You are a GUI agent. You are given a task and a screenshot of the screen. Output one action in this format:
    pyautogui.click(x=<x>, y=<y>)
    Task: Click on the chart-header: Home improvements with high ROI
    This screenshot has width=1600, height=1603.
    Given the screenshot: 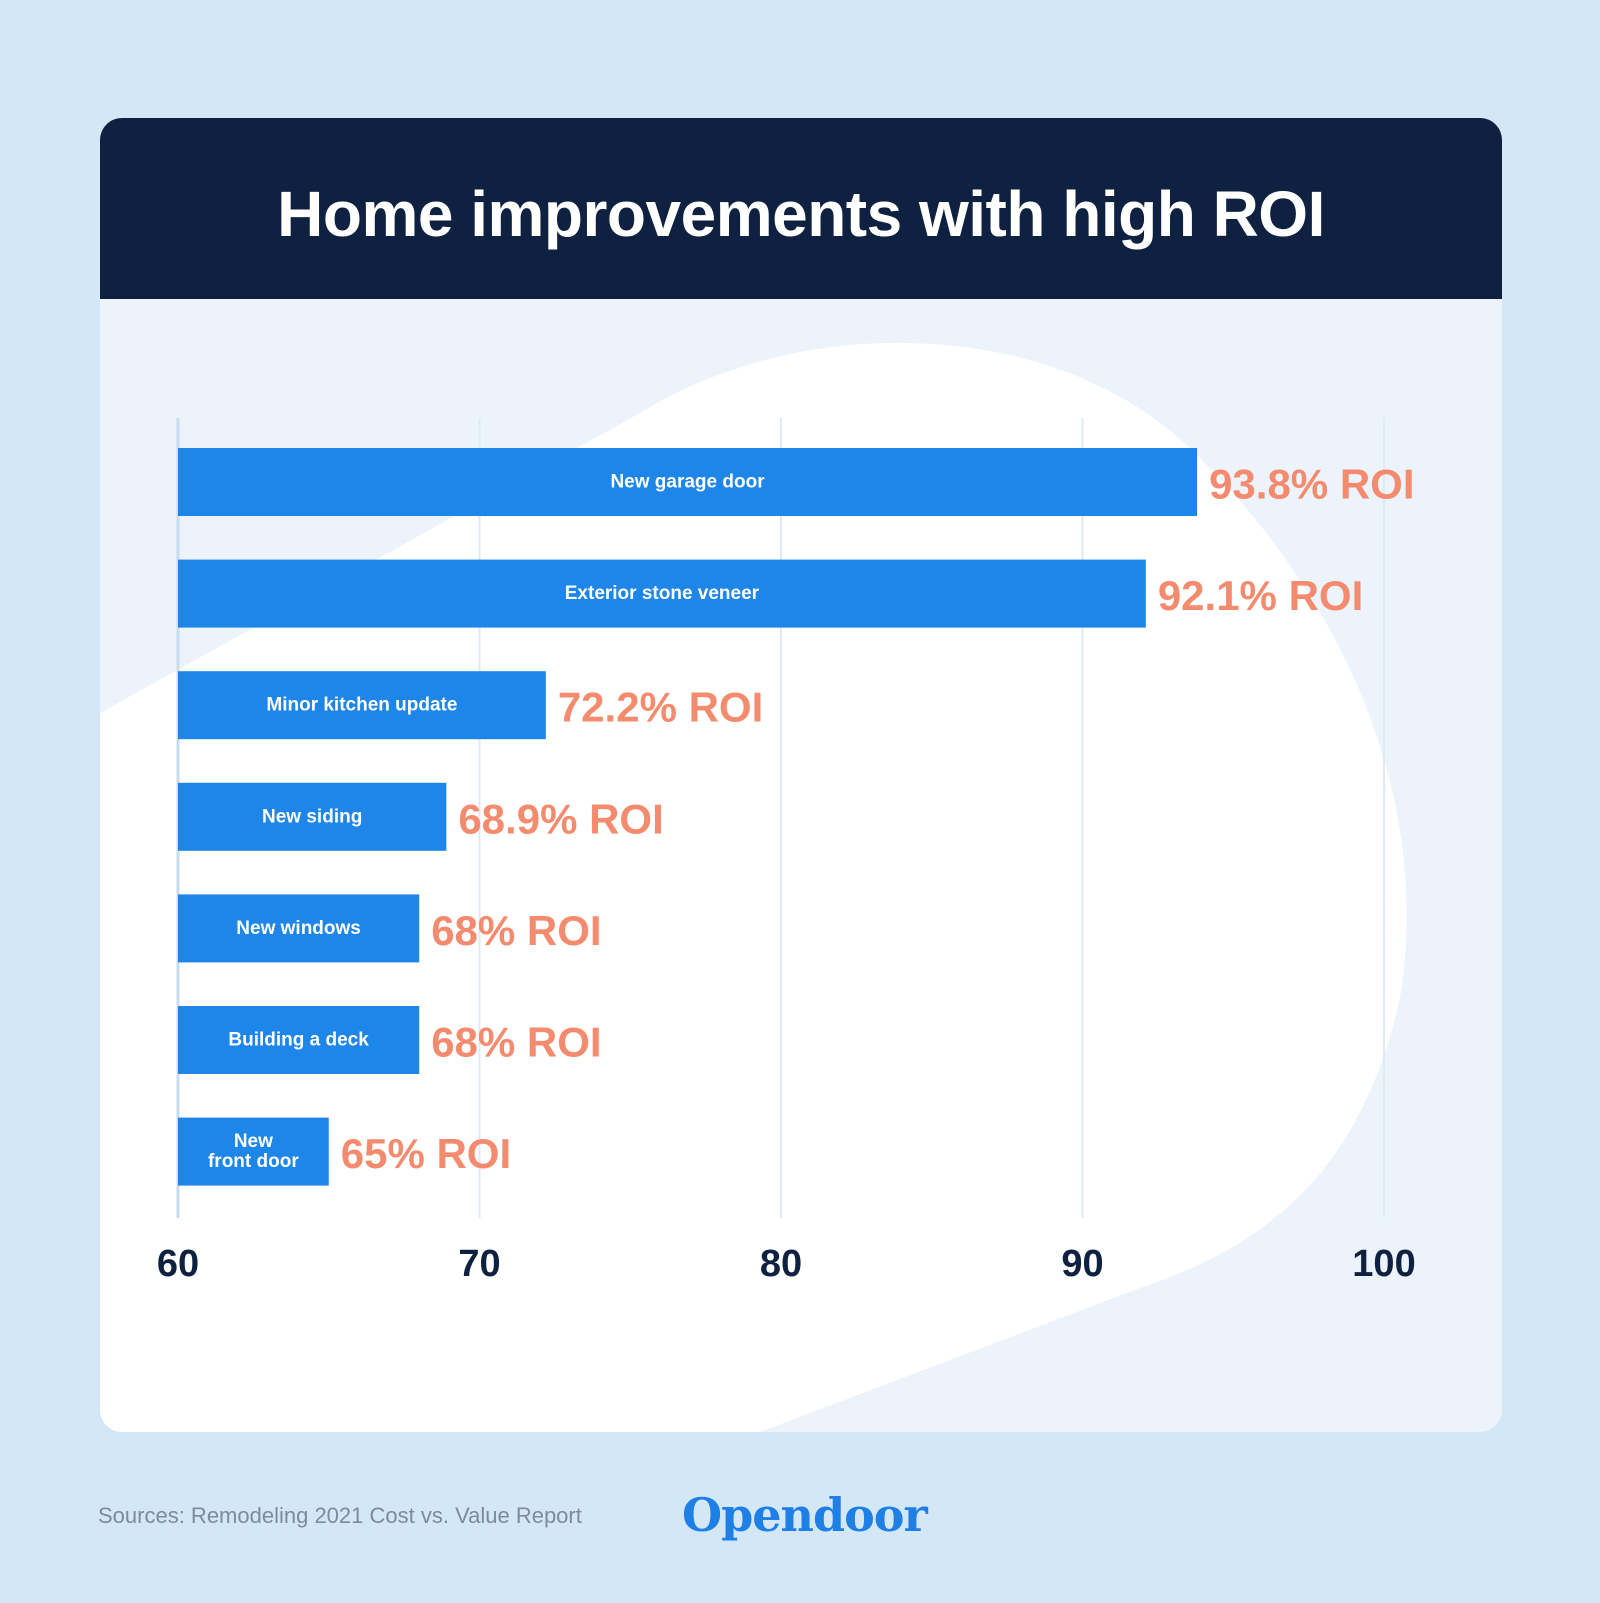 What is the action you would take?
    pyautogui.click(x=801, y=208)
    